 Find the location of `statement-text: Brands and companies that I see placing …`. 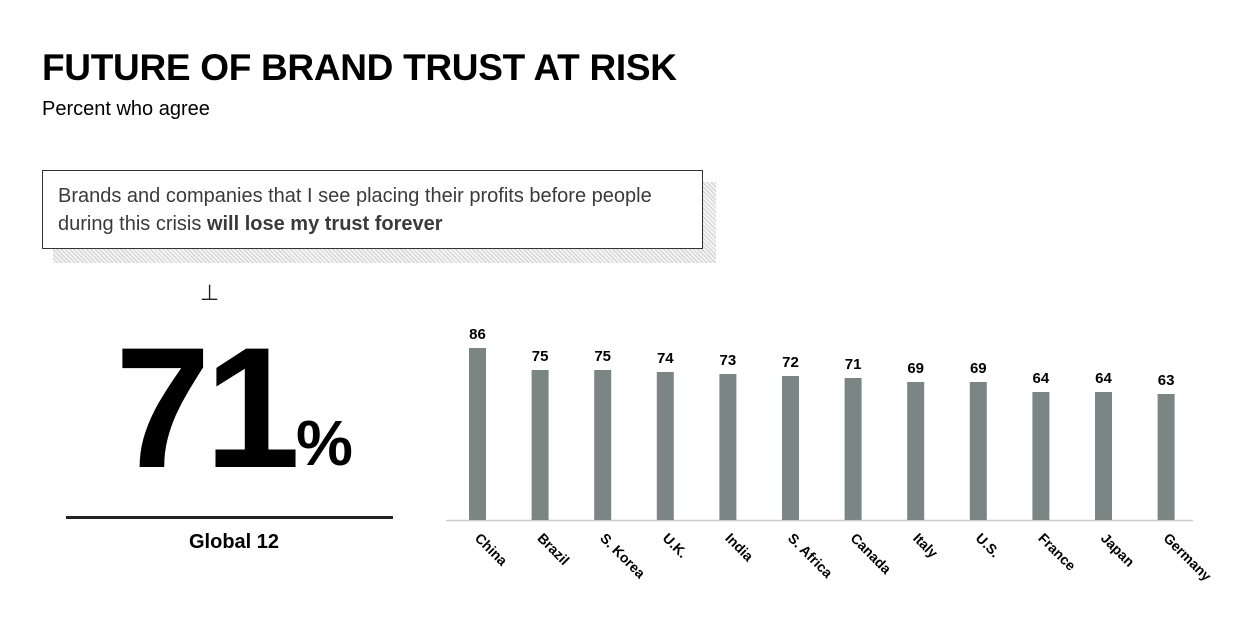

statement-text: Brands and companies that I see placing … is located at coordinates (355, 210).